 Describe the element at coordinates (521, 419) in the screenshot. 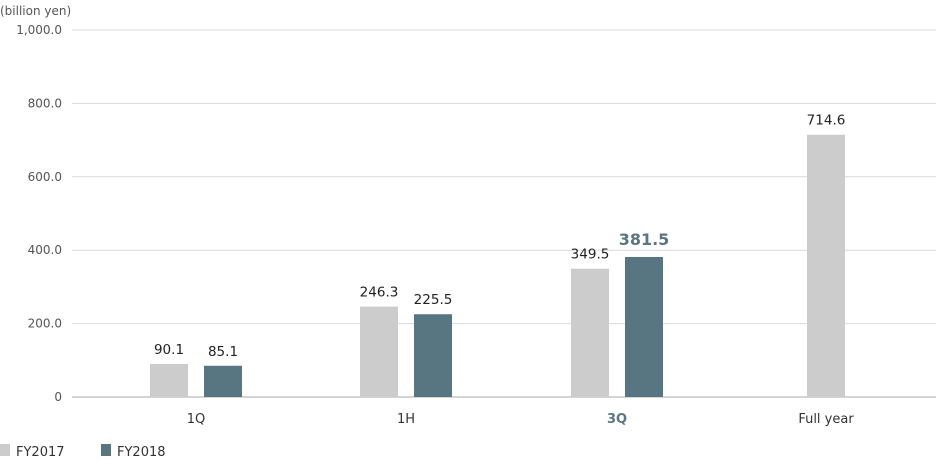

I see `x-axis-ticks: 1Q 1H 3Q Full year` at that location.